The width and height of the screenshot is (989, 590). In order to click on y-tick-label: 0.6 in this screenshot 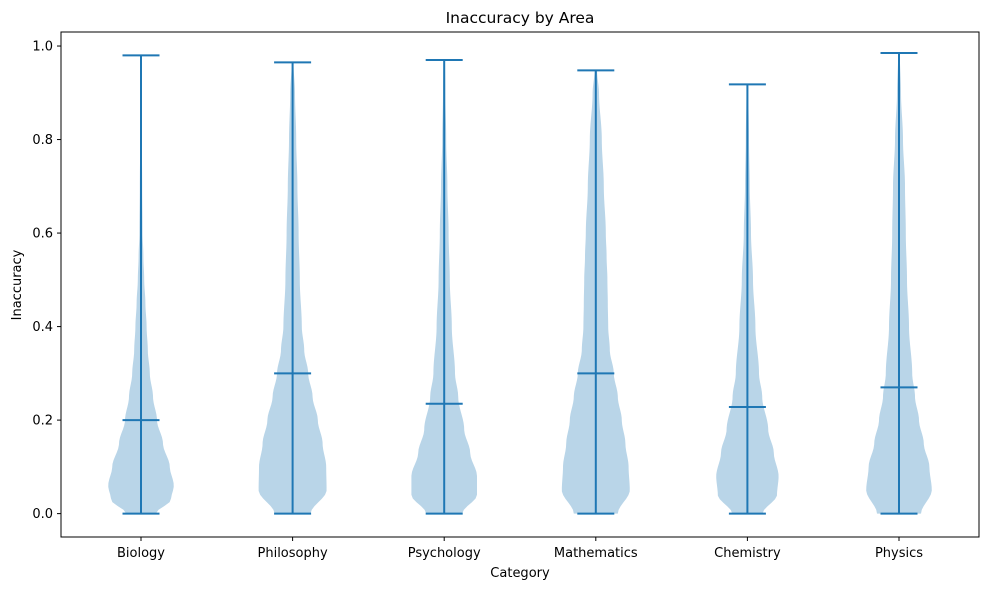, I will do `click(42, 234)`.